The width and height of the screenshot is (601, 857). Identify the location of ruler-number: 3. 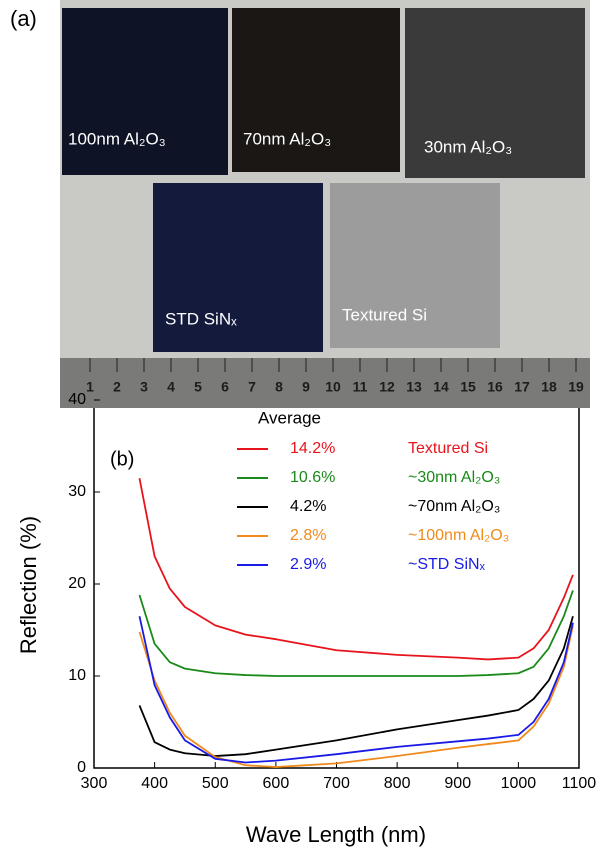
(144, 387).